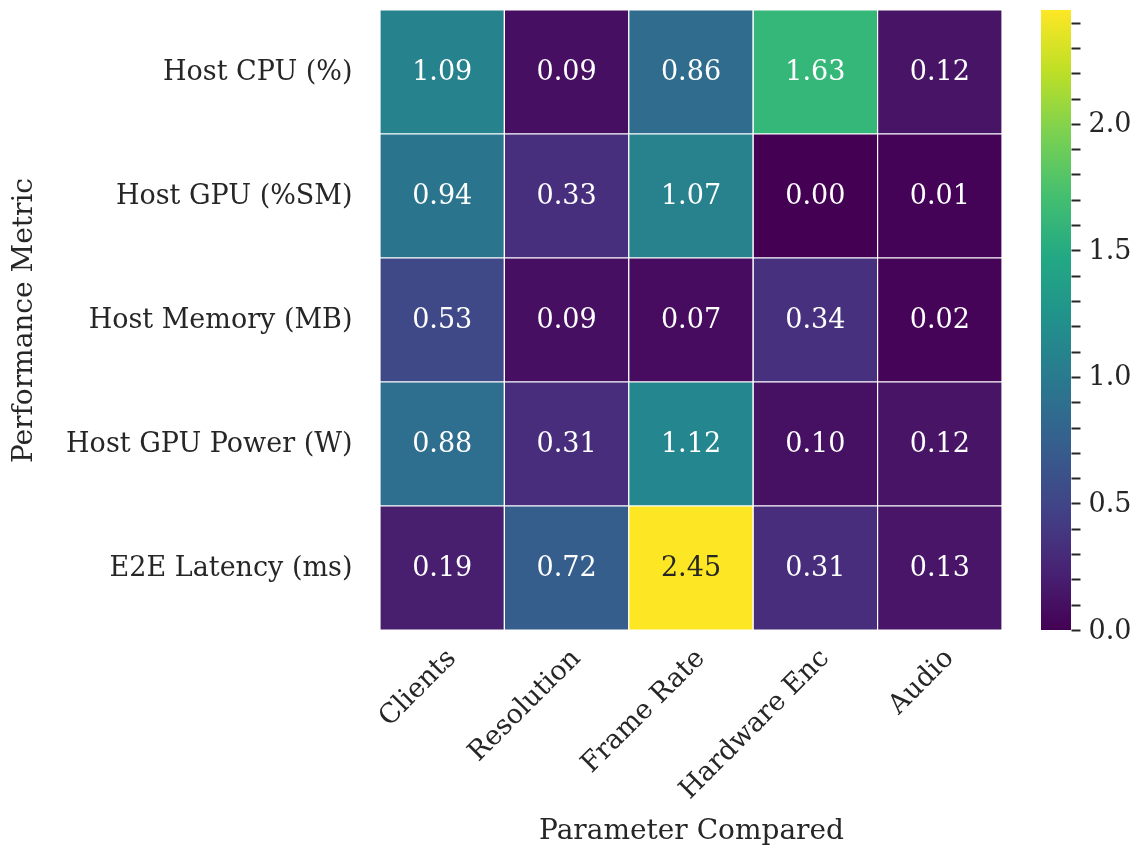 This screenshot has height=855, width=1148. I want to click on data-label: 0.86, so click(691, 70).